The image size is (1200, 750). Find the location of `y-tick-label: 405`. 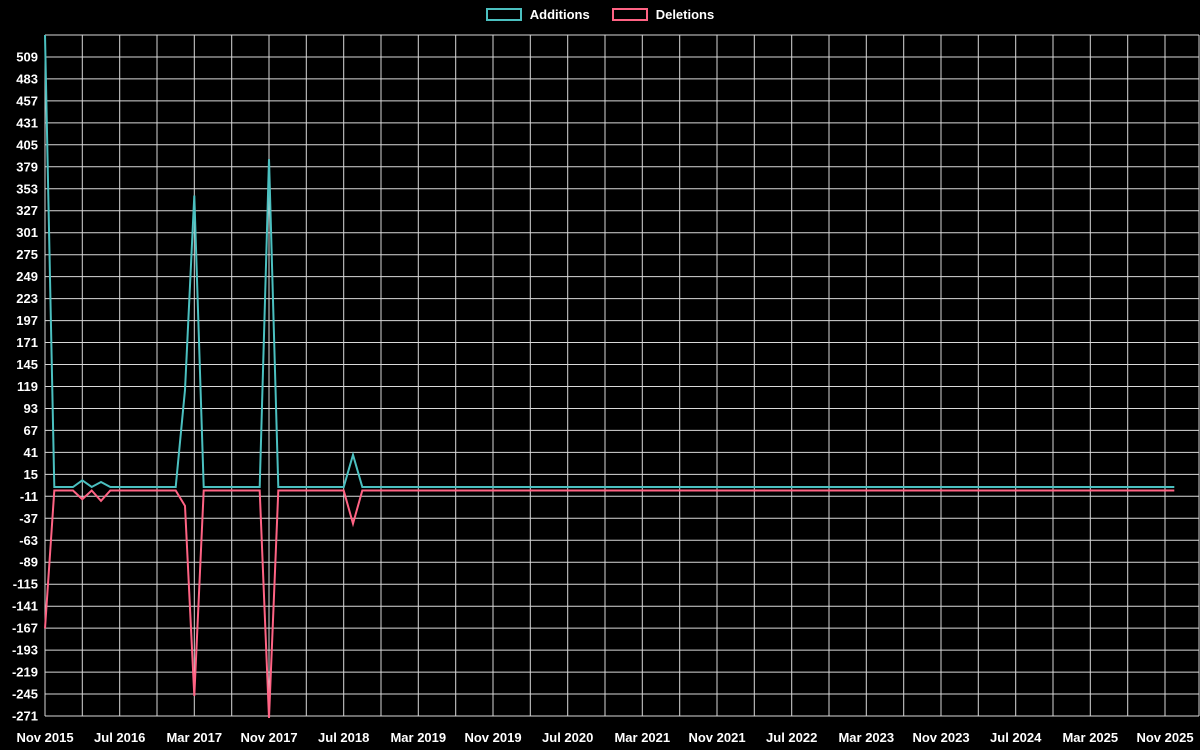

y-tick-label: 405 is located at coordinates (27, 144).